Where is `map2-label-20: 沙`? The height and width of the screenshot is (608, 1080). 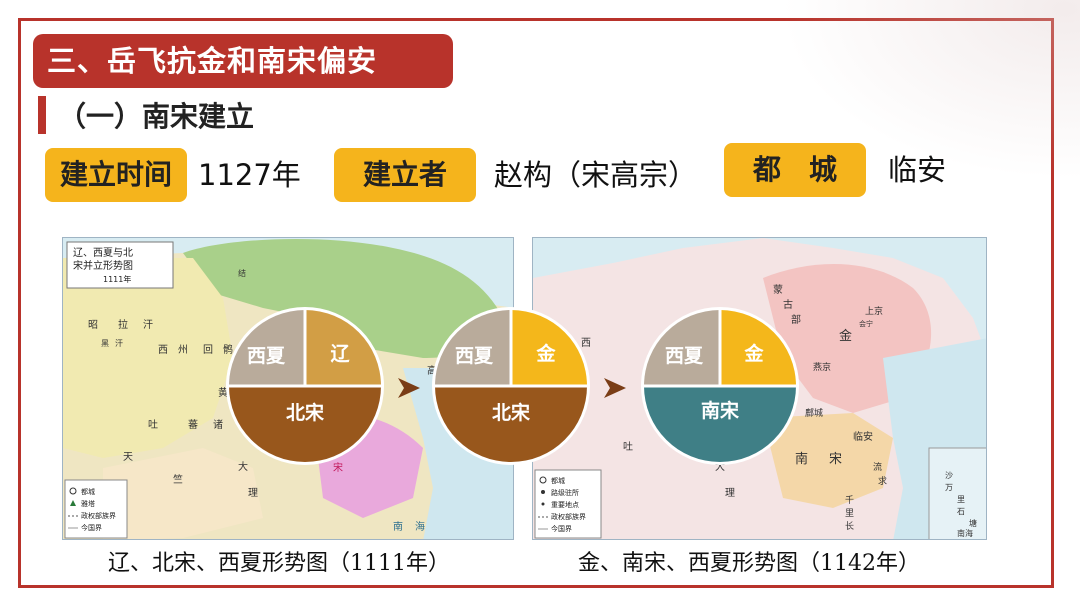 map2-label-20: 沙 is located at coordinates (949, 475).